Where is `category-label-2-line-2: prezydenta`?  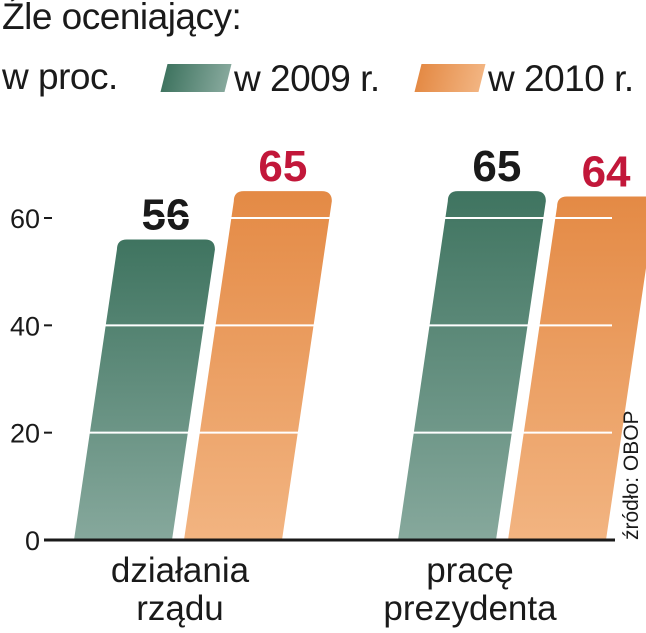
category-label-2-line-2: prezydenta is located at coordinates (470, 608).